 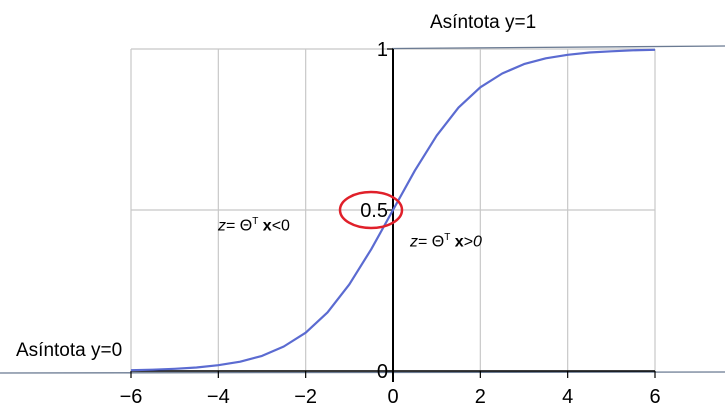 What do you see at coordinates (477, 242) in the screenshot?
I see `comparison-number: 0` at bounding box center [477, 242].